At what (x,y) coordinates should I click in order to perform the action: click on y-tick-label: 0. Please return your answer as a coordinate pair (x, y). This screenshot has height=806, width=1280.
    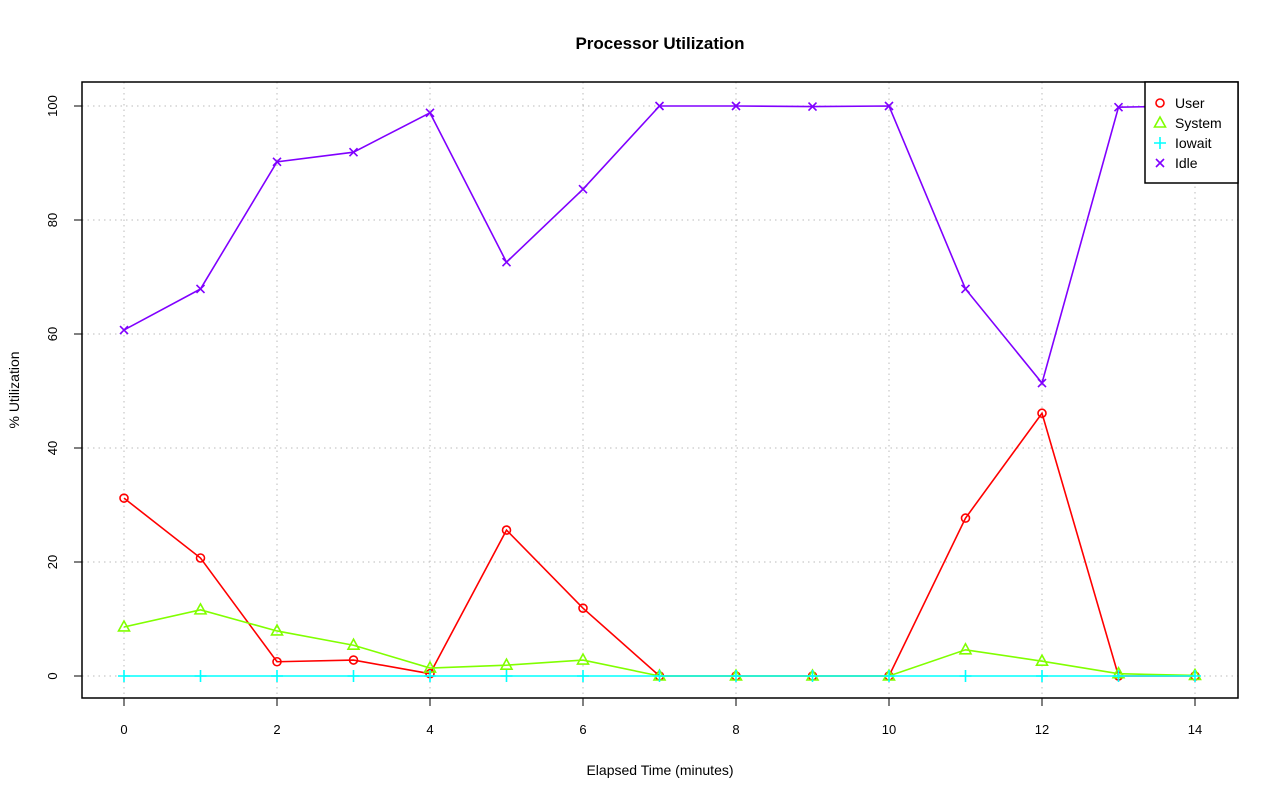
    Looking at the image, I should click on (52, 675).